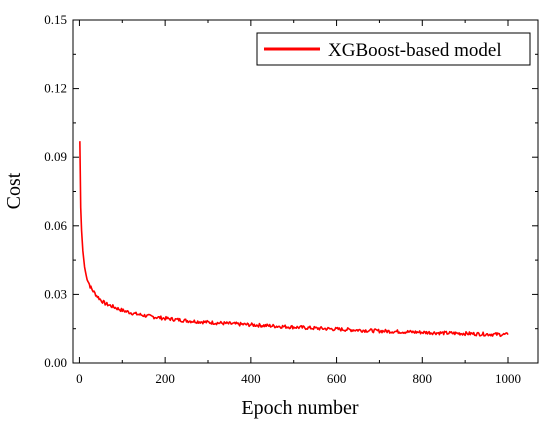 This screenshot has height=428, width=550. I want to click on x-tick-label: 600, so click(337, 378).